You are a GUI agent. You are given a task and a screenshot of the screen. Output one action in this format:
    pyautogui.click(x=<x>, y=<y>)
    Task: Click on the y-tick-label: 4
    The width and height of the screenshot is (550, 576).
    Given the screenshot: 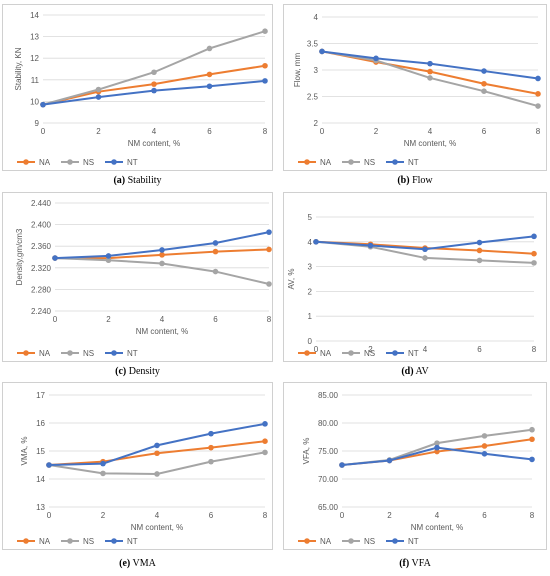 What is the action you would take?
    pyautogui.click(x=316, y=17)
    